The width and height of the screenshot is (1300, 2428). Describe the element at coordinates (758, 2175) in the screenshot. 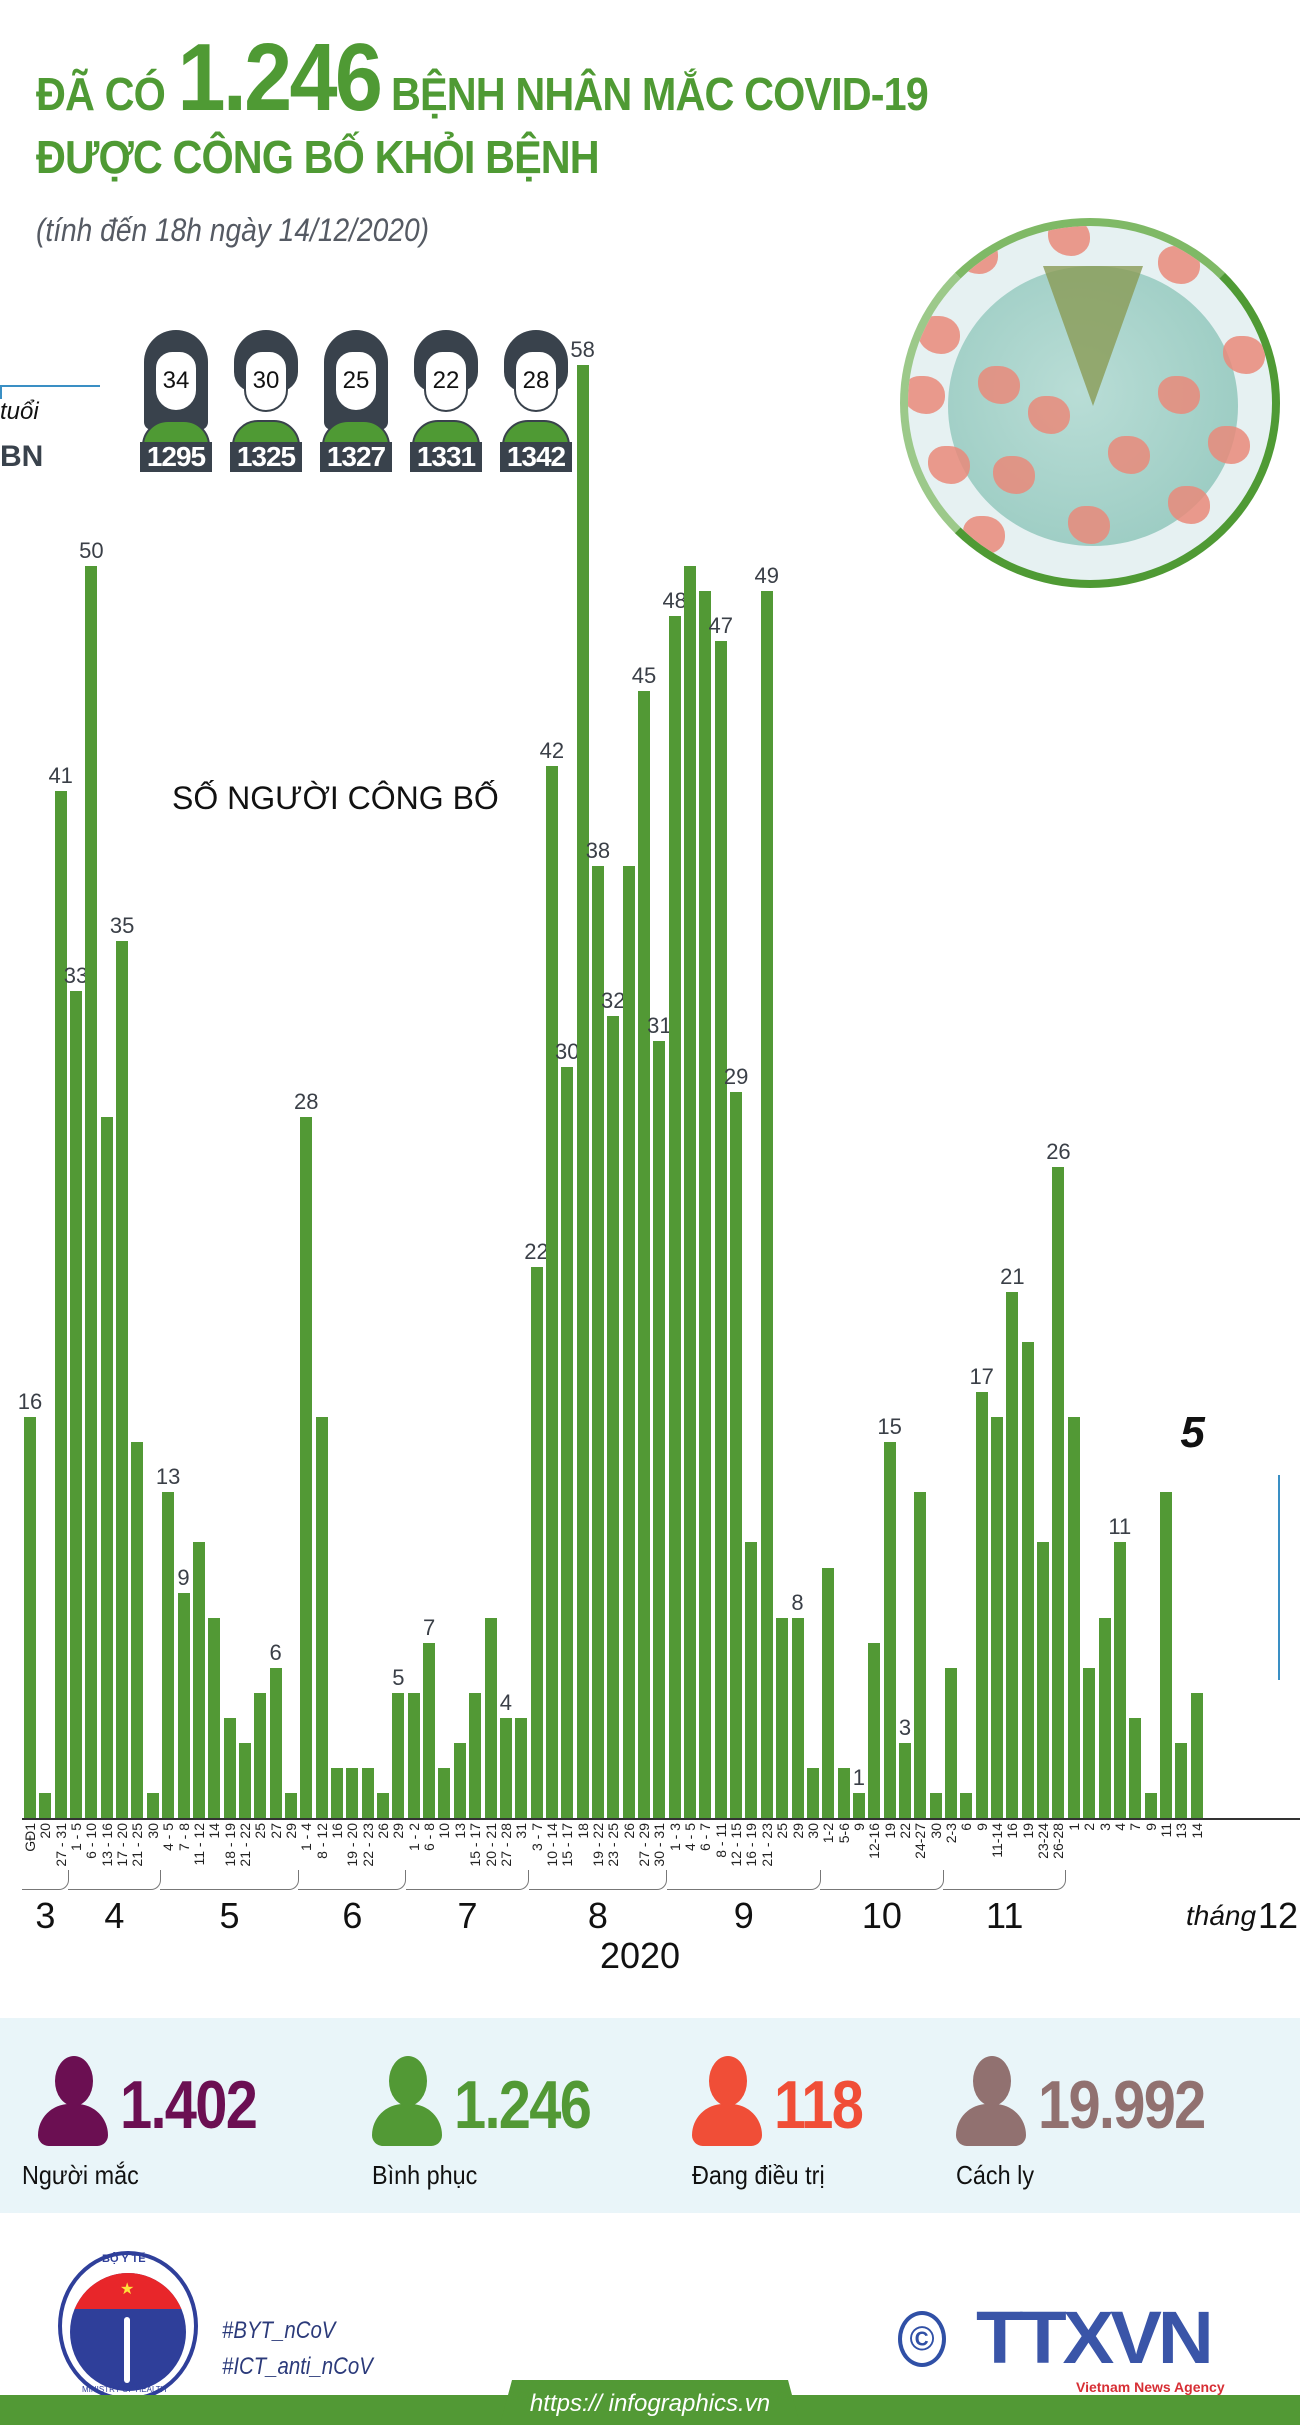

I see `stat-label: Đang điều trị` at that location.